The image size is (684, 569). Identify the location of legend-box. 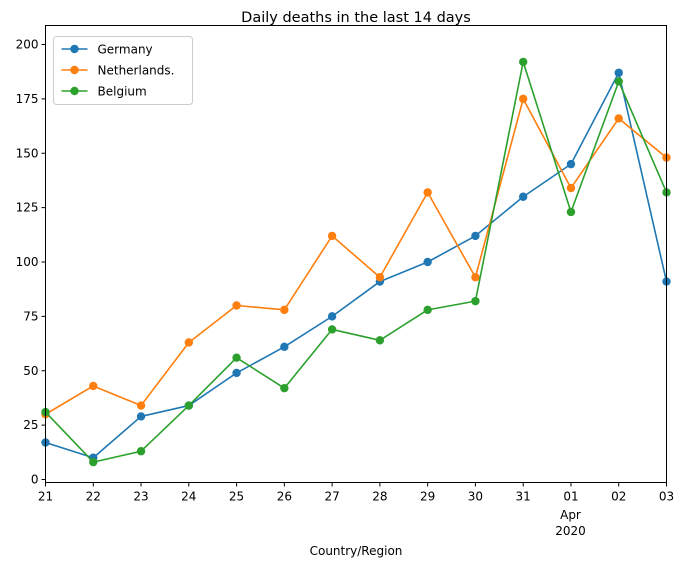
(123, 70).